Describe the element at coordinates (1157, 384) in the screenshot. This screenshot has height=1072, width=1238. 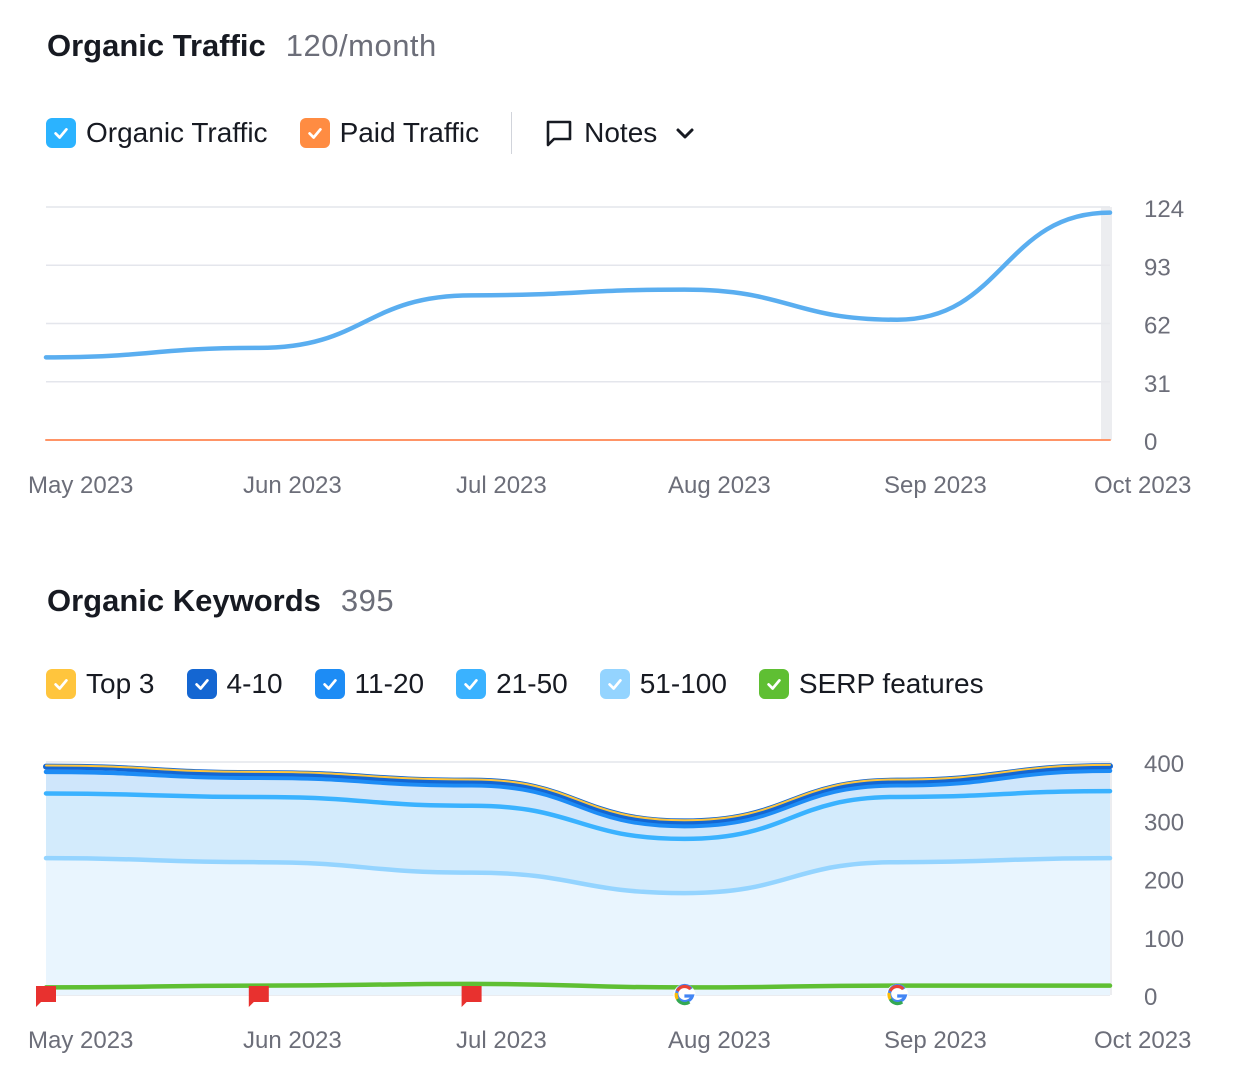
I see `y-tick-label: 31` at that location.